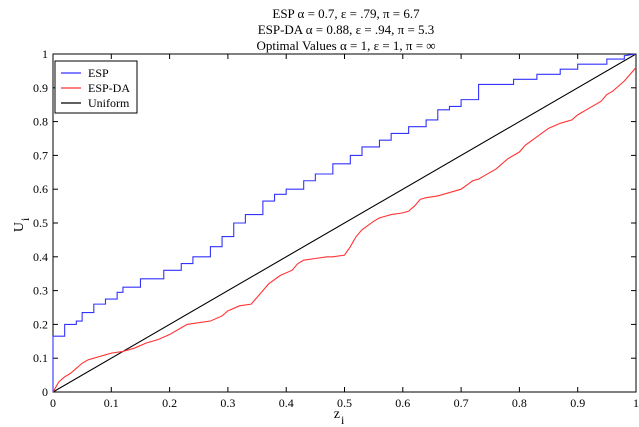 Image resolution: width=639 pixels, height=427 pixels. What do you see at coordinates (519, 403) in the screenshot?
I see `x-tick-label: 0.8` at bounding box center [519, 403].